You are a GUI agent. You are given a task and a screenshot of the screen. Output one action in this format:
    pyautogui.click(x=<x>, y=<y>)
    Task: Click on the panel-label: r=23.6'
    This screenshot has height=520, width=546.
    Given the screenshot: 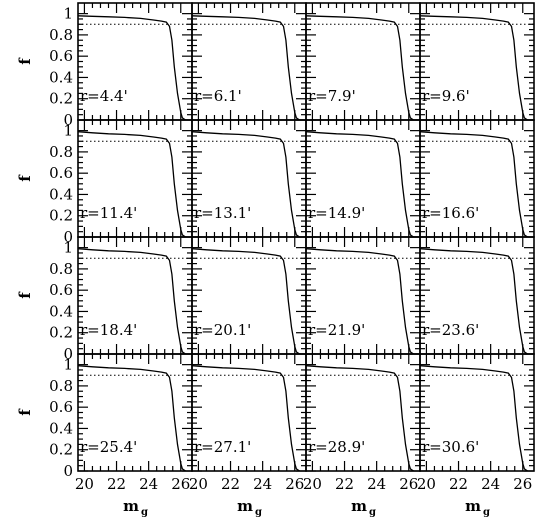 What is the action you would take?
    pyautogui.click(x=450, y=330)
    